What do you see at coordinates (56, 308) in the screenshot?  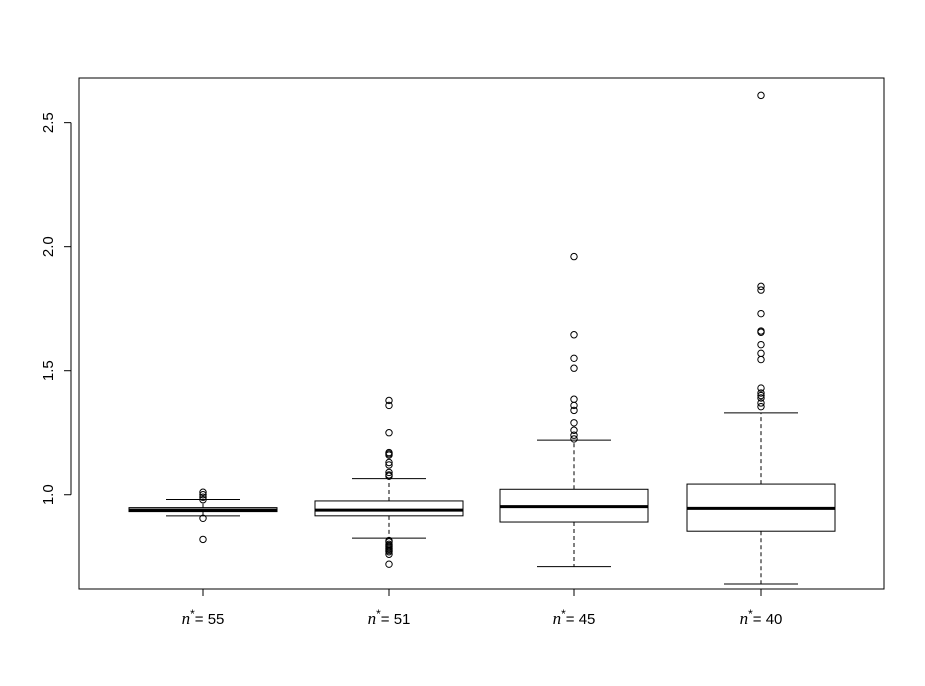 I see `y-axis: 1.0 1.5 2.0 2.5` at bounding box center [56, 308].